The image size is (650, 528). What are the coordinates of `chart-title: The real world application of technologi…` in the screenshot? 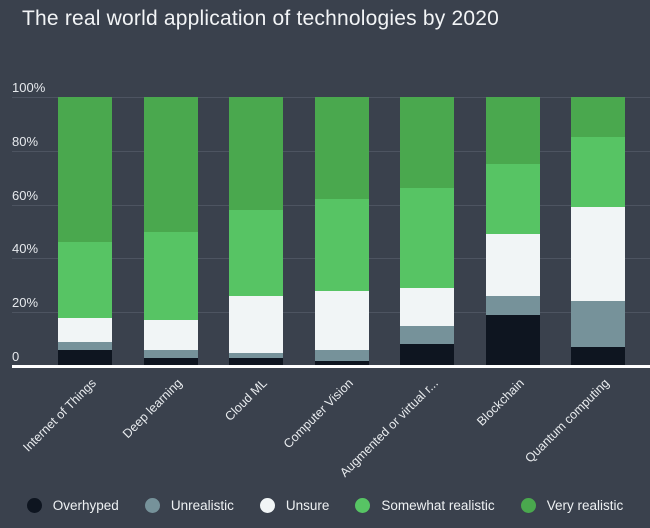 It's located at (260, 18).